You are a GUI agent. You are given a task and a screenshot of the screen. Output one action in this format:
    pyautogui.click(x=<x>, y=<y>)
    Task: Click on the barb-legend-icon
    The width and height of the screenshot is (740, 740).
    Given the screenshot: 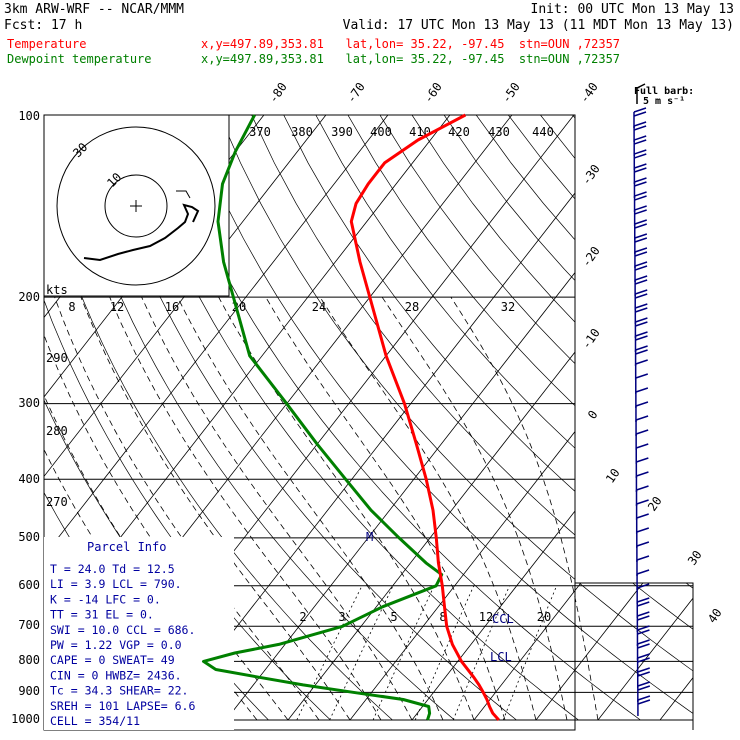 What is the action you would take?
    pyautogui.click(x=641, y=93)
    